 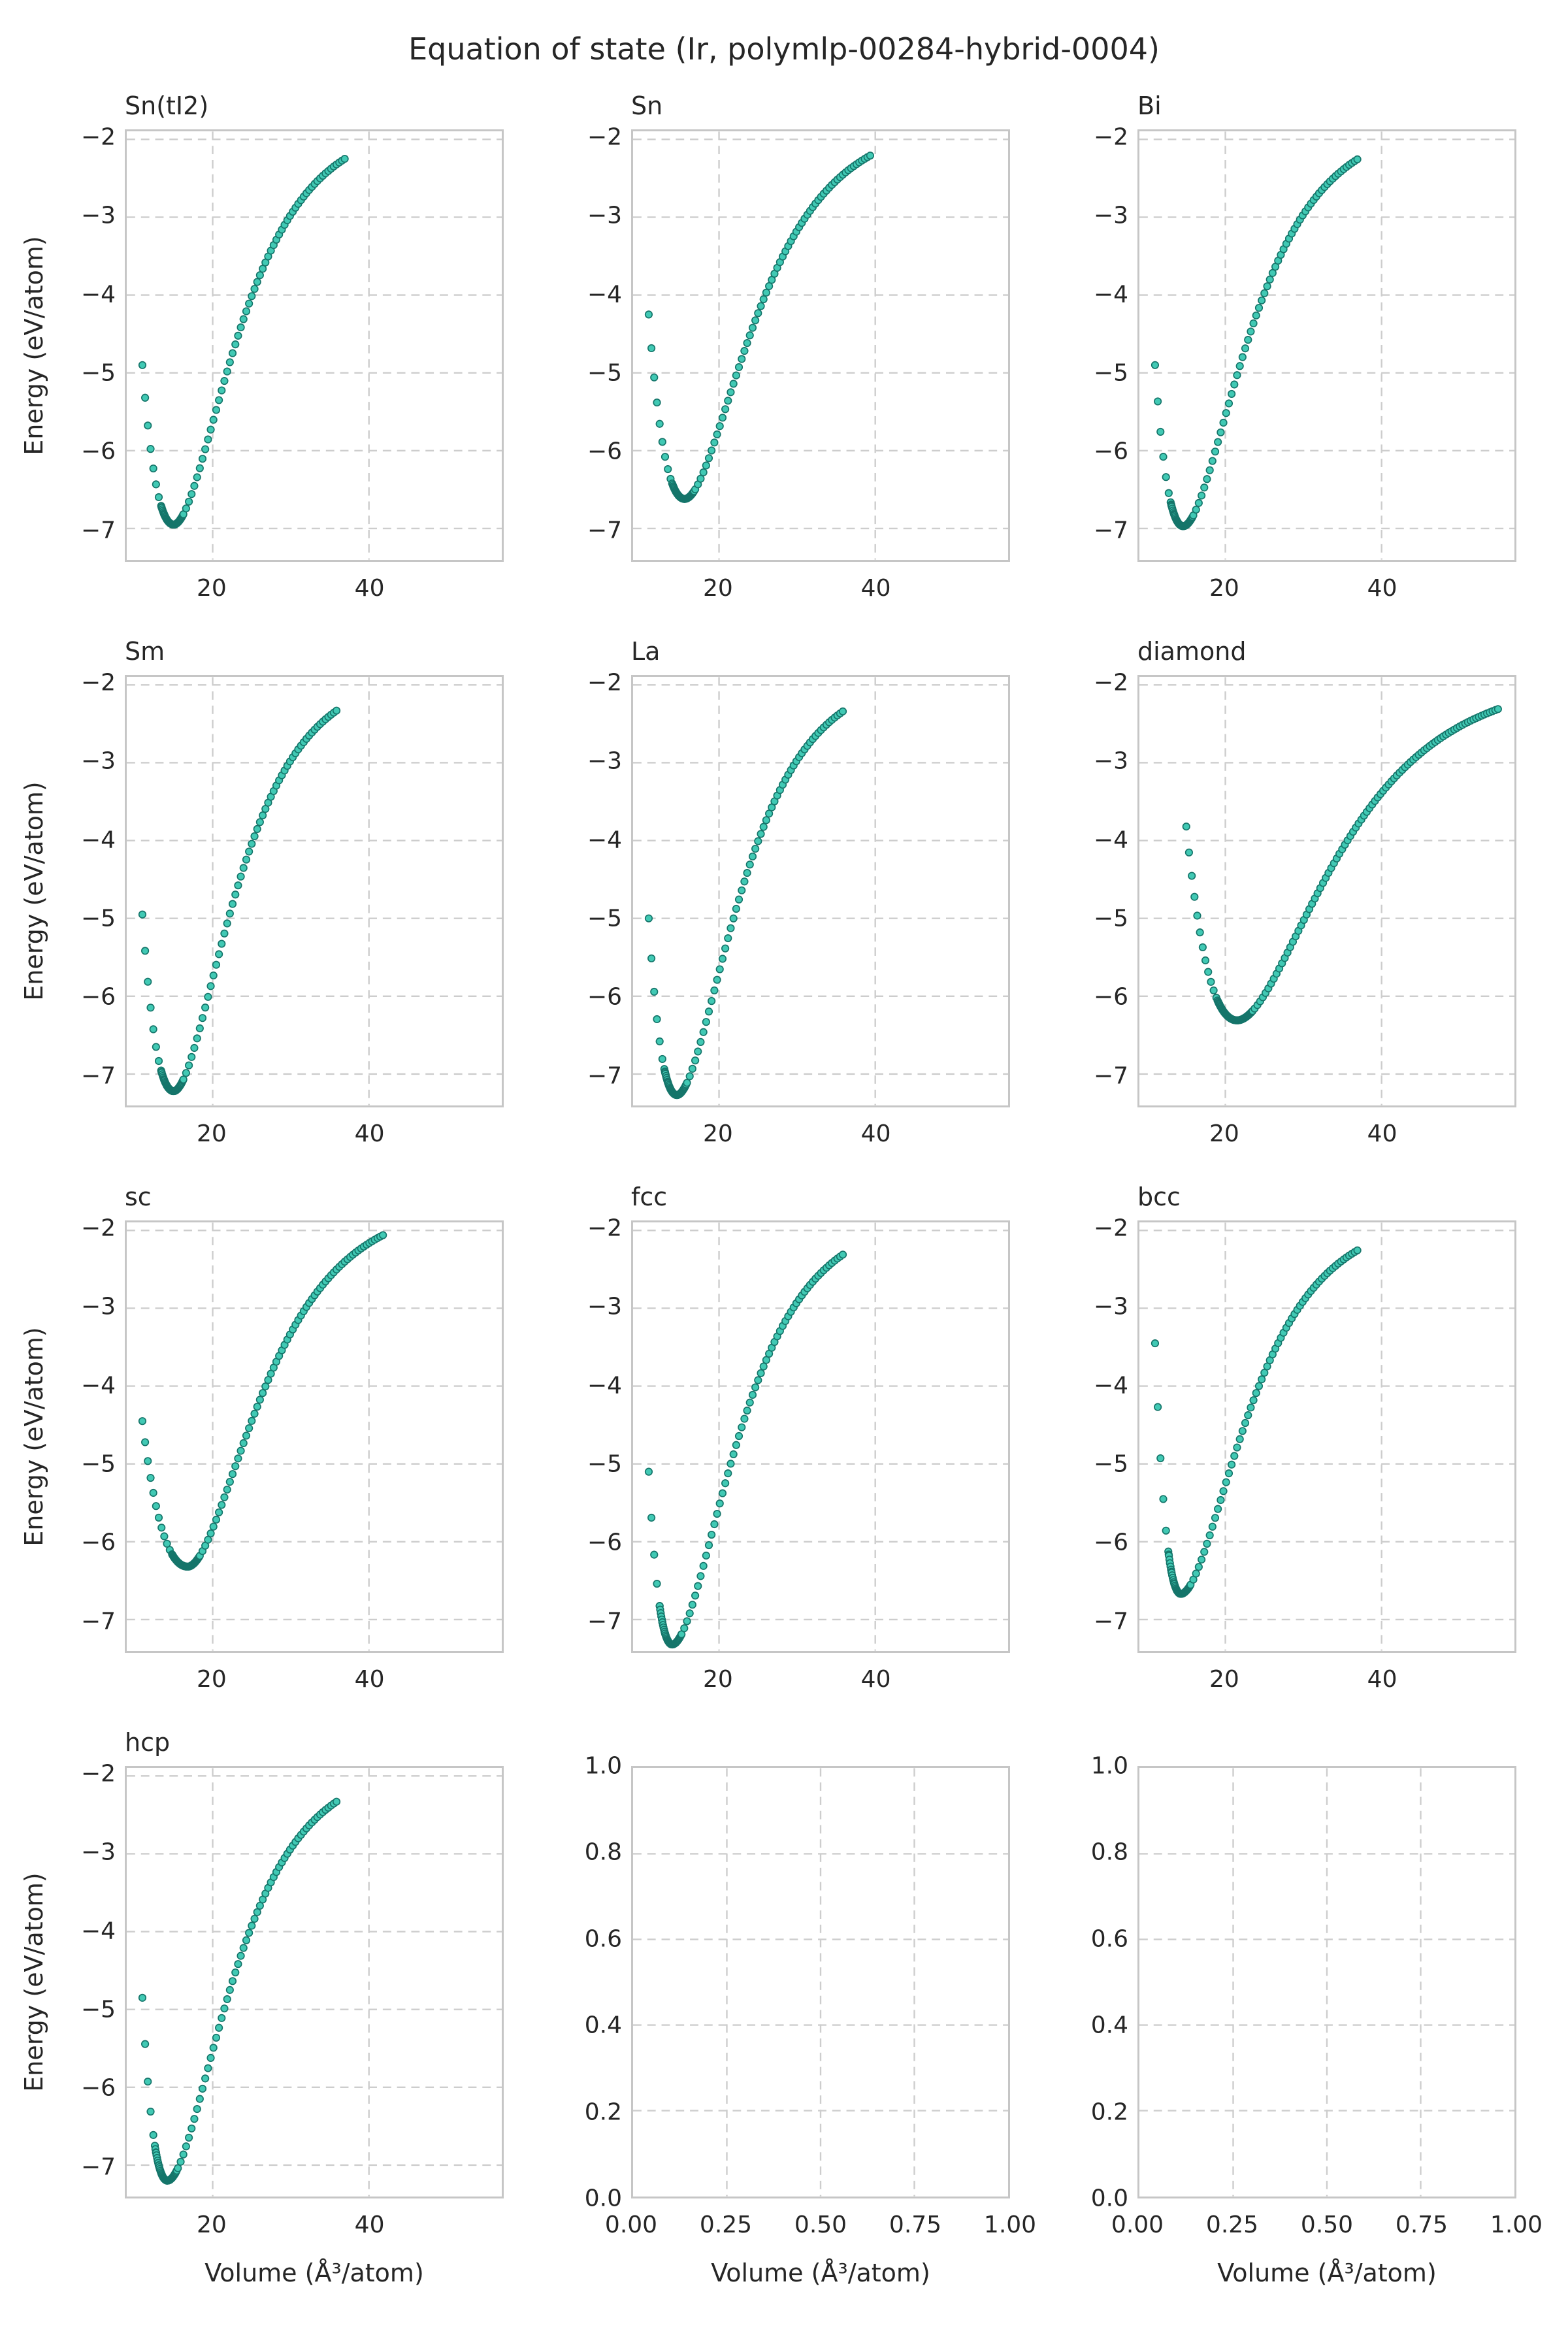 I want to click on ytick-label-bi: −4, so click(x=1110, y=294).